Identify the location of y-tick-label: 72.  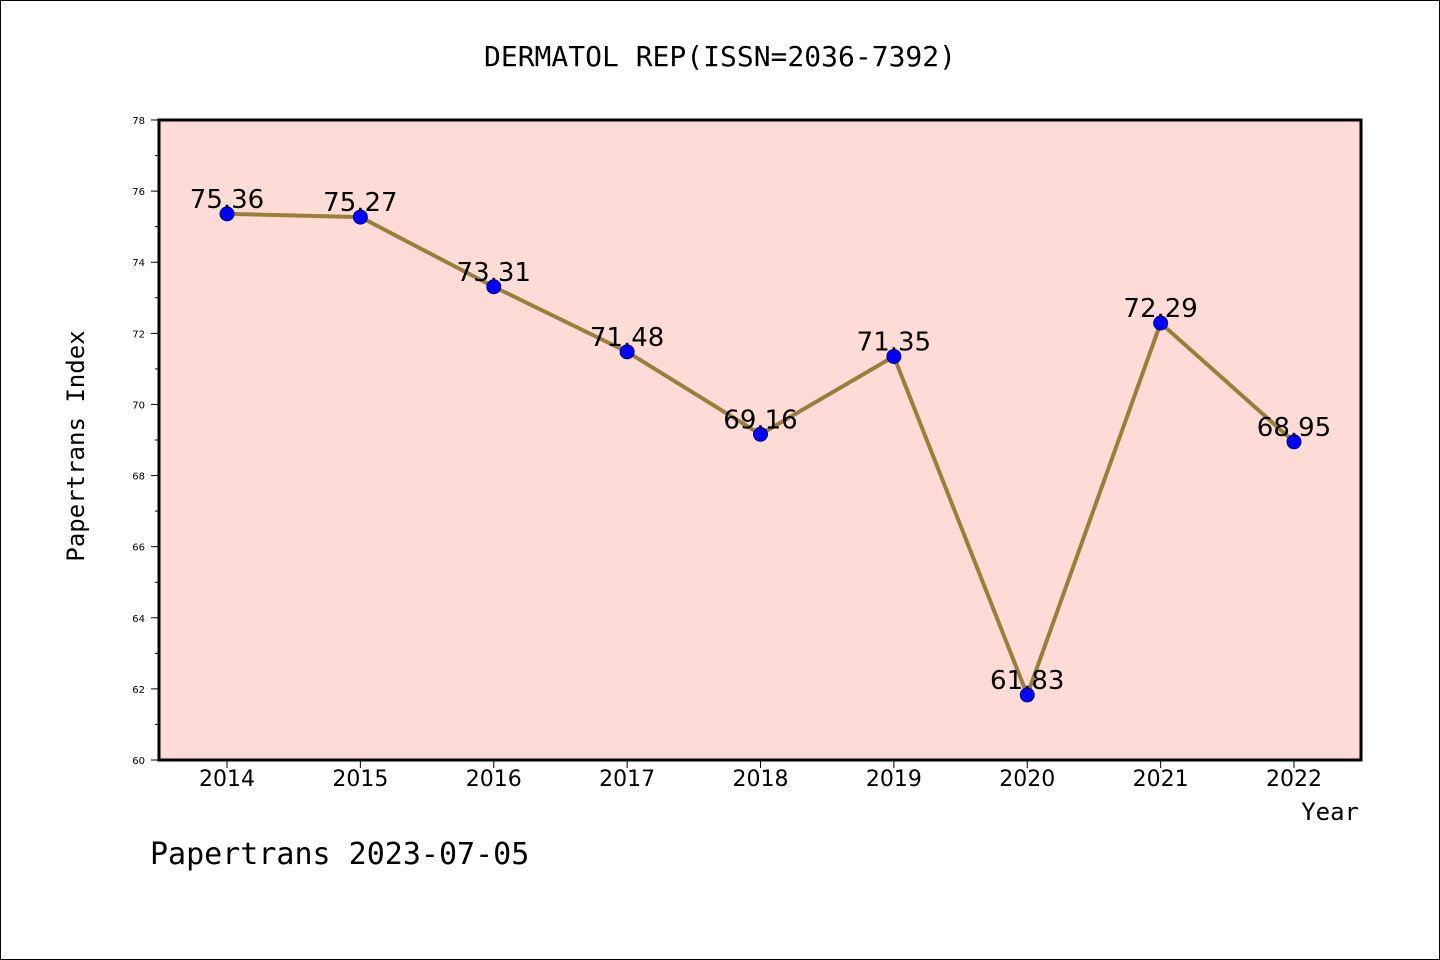
(138, 334).